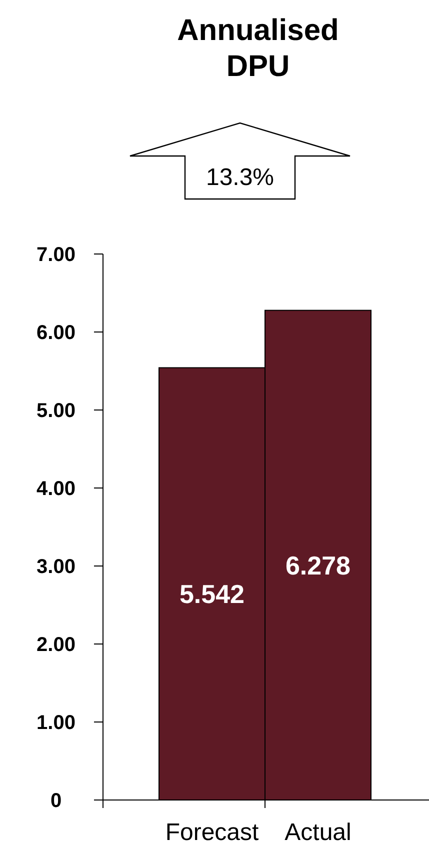 The height and width of the screenshot is (858, 429). I want to click on chart-title: Annualised DPU, so click(258, 48).